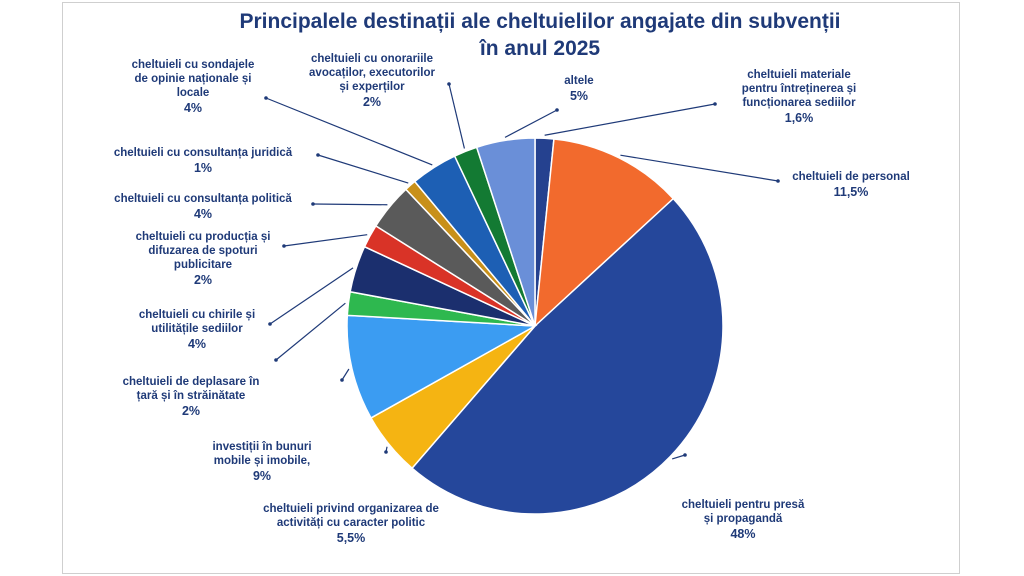 Image resolution: width=1024 pixels, height=576 pixels. I want to click on slice-label-name: pentru întreținerea și, so click(799, 89).